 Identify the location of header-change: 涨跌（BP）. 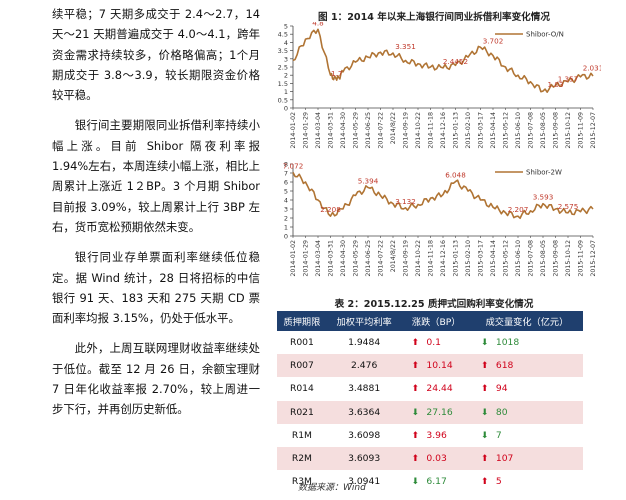
(436, 321).